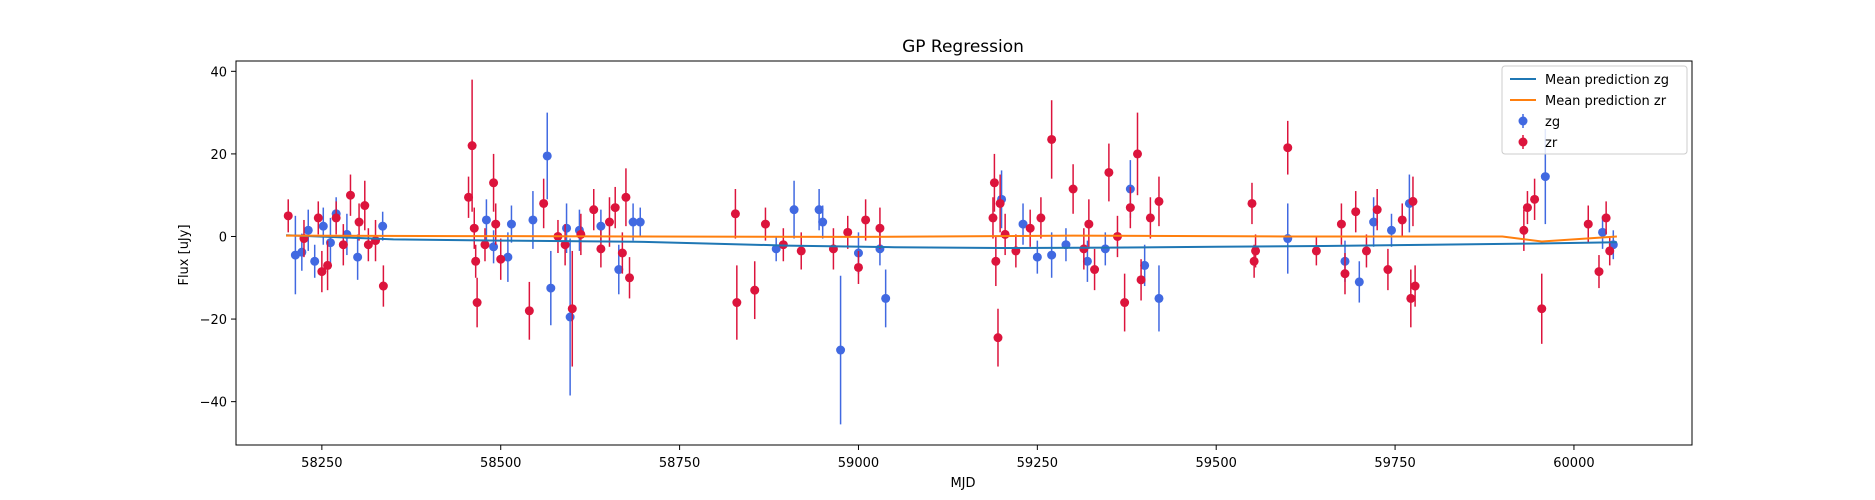 This screenshot has width=1875, height=500. What do you see at coordinates (1552, 122) in the screenshot?
I see `legend-label: zg` at bounding box center [1552, 122].